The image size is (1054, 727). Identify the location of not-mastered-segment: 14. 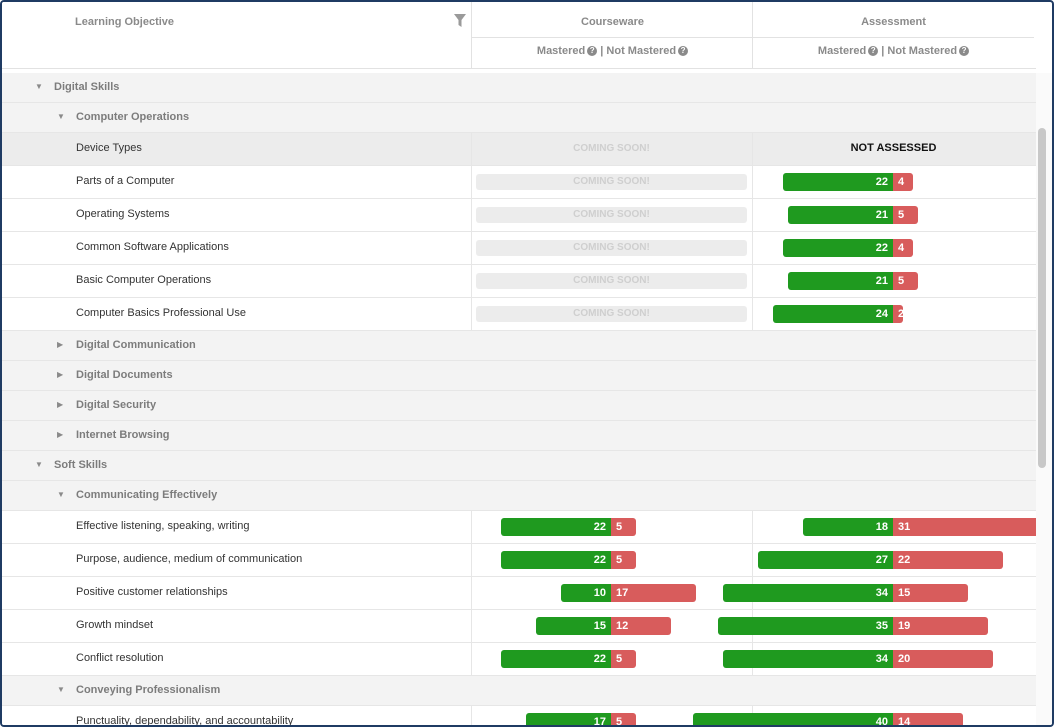
(928, 719).